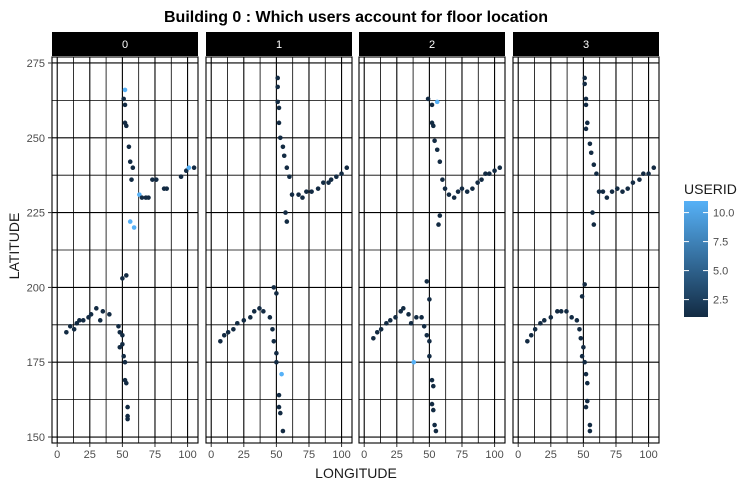 The image size is (753, 492). I want to click on y-tick-label: 225, so click(36, 214).